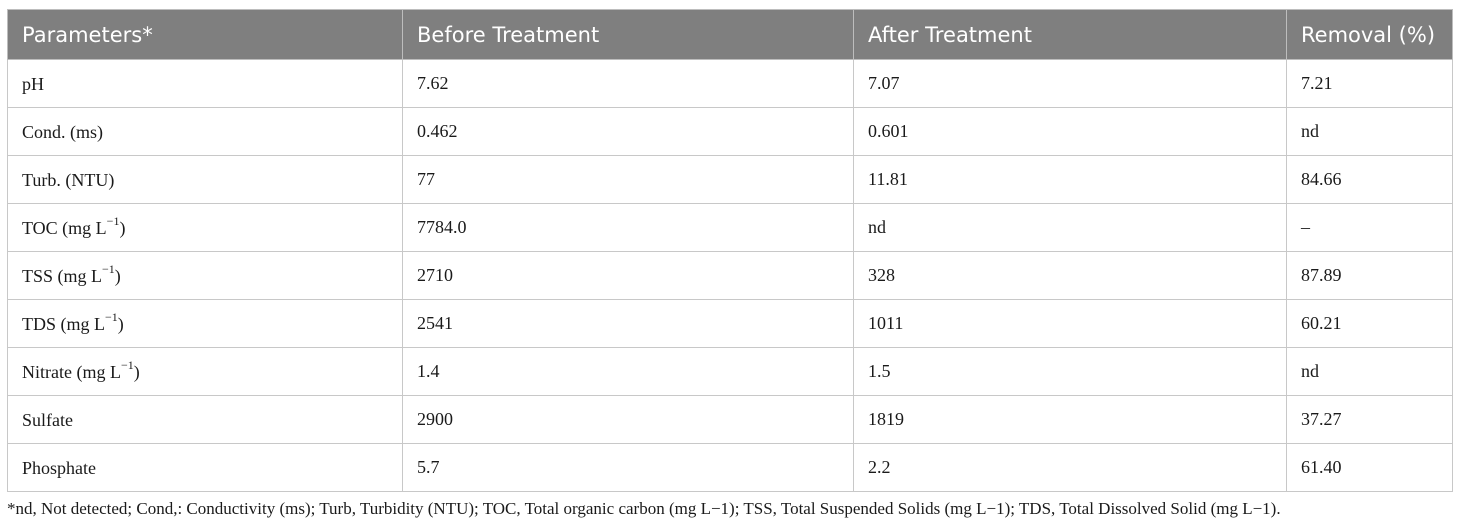 This screenshot has height=531, width=1460. I want to click on header-before-treatment: Before Treatment, so click(628, 34).